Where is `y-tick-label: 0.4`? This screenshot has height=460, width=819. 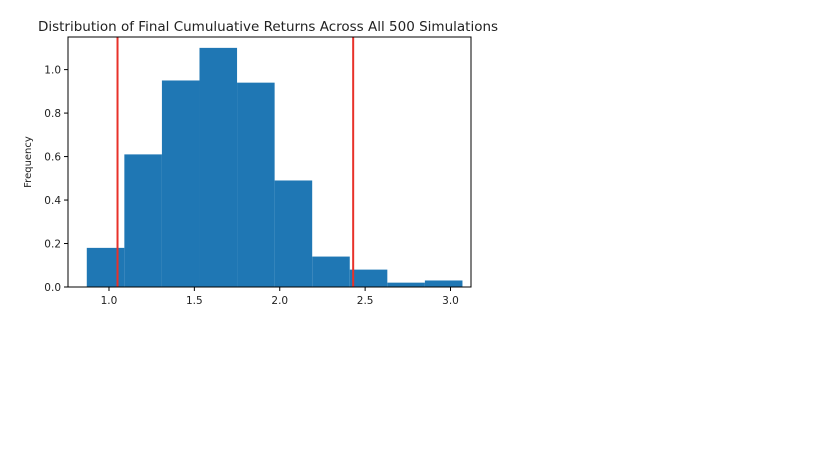 y-tick-label: 0.4 is located at coordinates (52, 201).